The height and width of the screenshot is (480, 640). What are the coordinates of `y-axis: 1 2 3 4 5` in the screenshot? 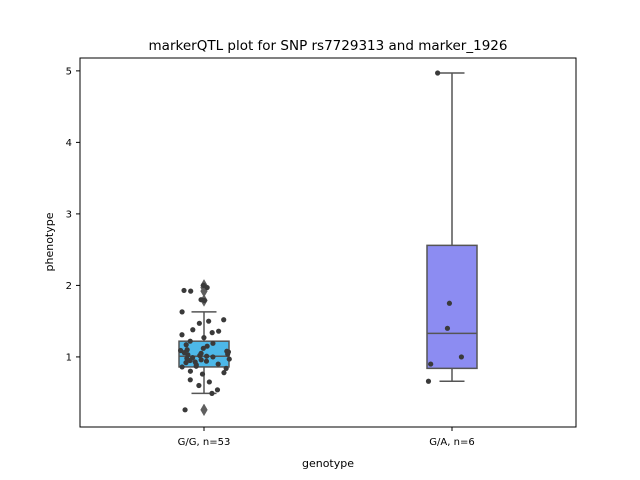 It's located at (73, 214).